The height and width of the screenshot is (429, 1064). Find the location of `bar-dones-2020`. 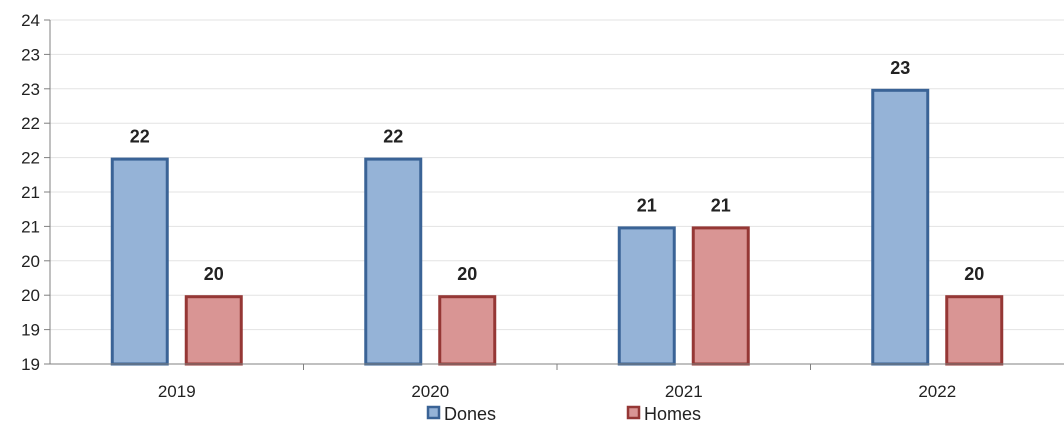

bar-dones-2020 is located at coordinates (393, 261).